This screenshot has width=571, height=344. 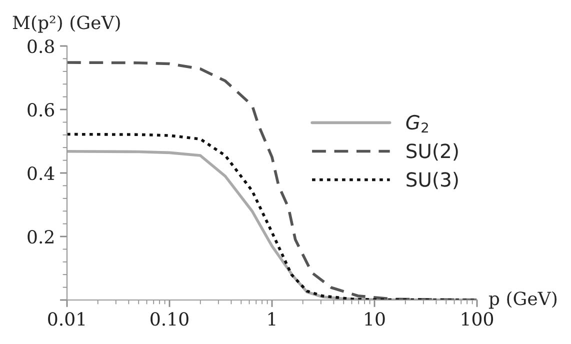 What do you see at coordinates (417, 123) in the screenshot?
I see `legend-label: G$_{2}$` at bounding box center [417, 123].